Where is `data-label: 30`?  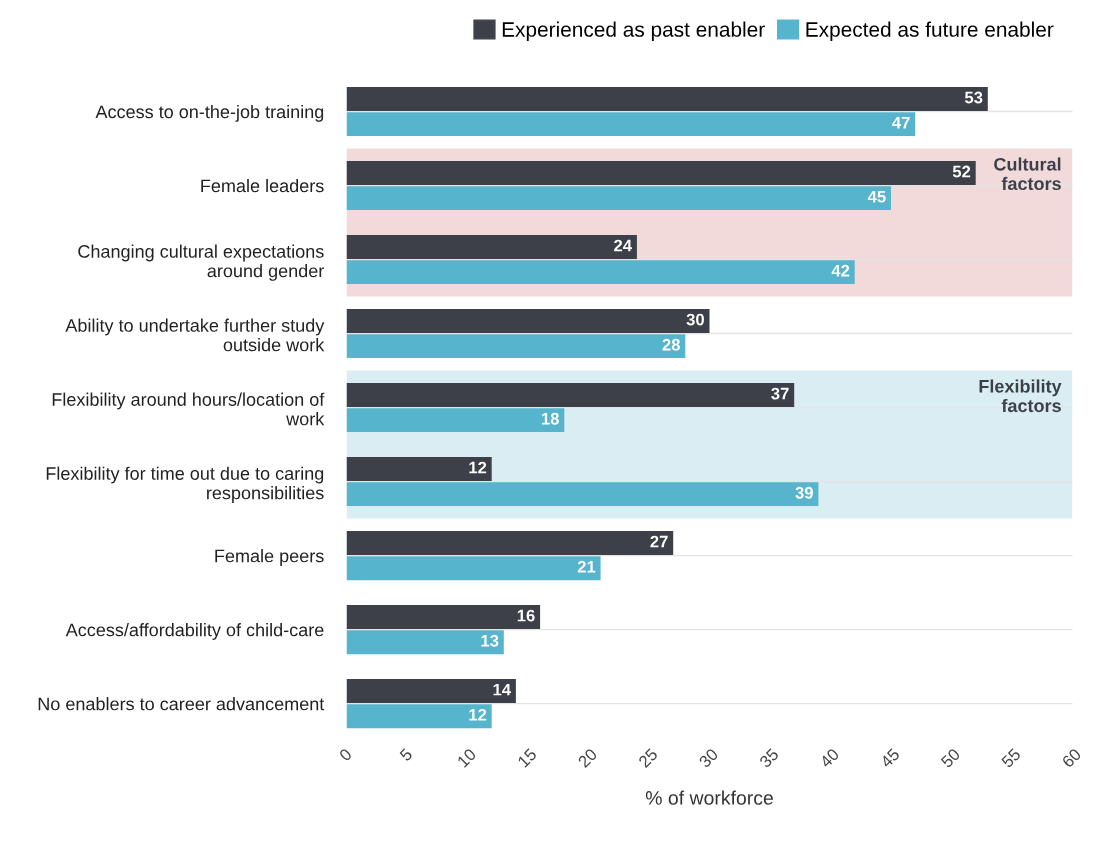
data-label: 30 is located at coordinates (695, 319).